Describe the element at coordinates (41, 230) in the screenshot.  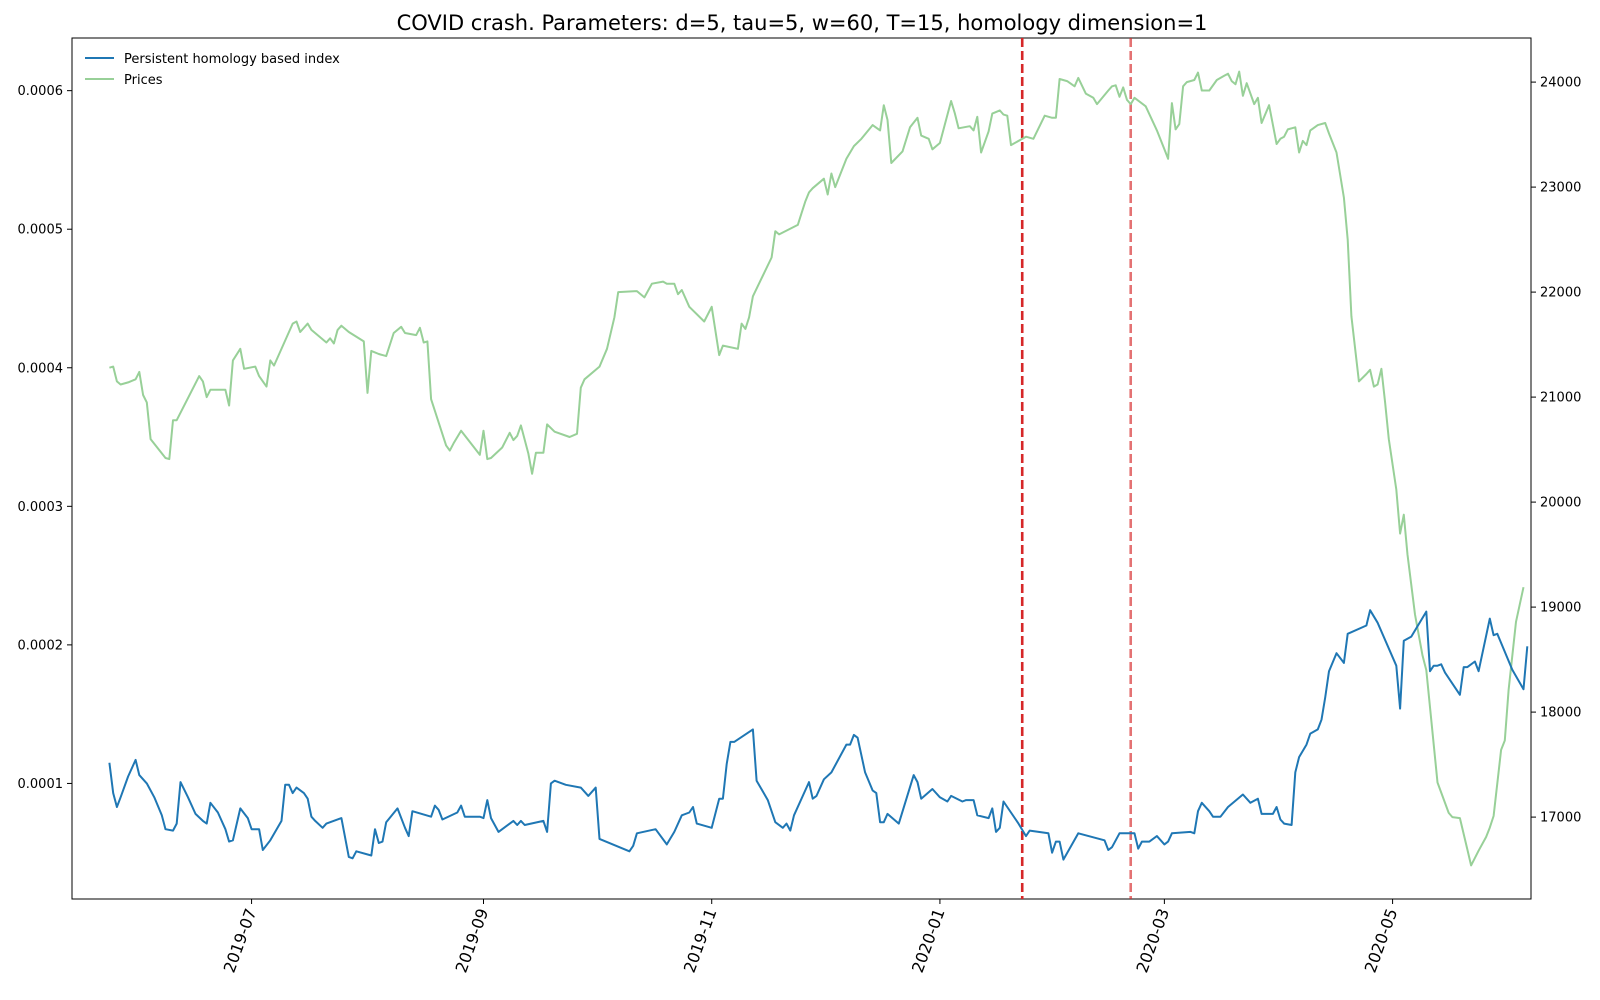
I see `left-tick-label: 0.0005` at that location.